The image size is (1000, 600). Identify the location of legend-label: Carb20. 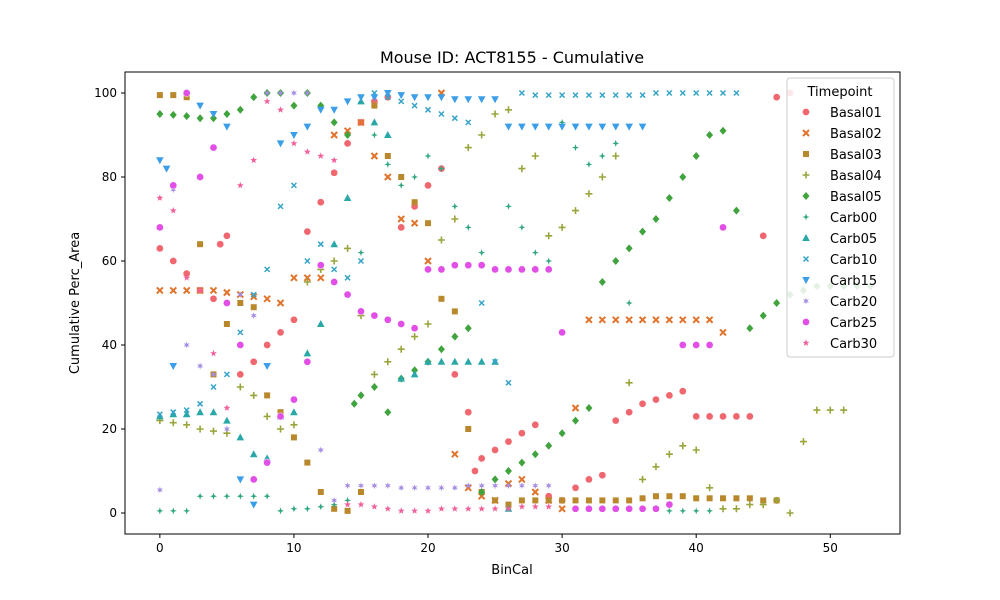
(853, 302).